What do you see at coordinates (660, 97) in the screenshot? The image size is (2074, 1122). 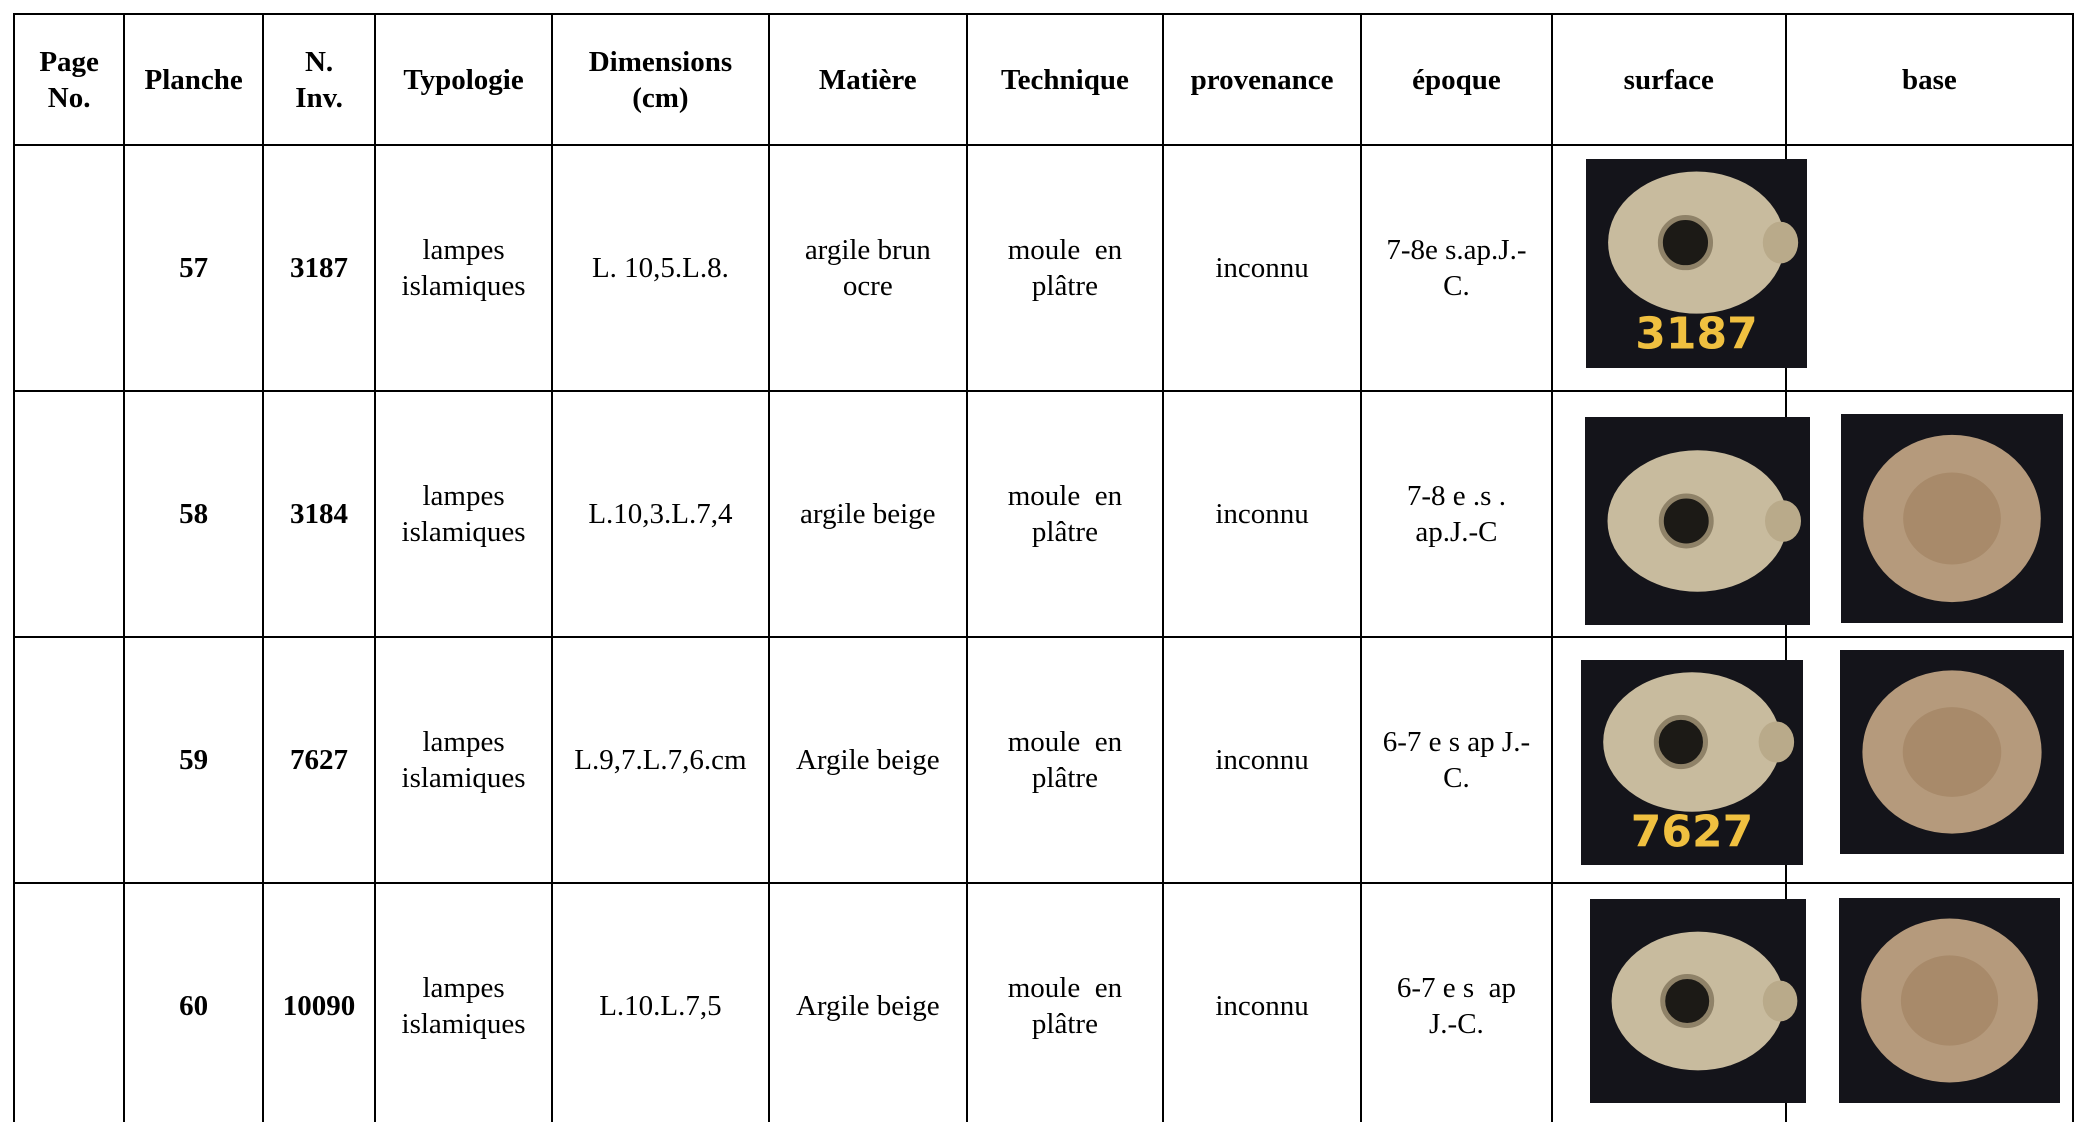 I see `cell-line: (cm)` at bounding box center [660, 97].